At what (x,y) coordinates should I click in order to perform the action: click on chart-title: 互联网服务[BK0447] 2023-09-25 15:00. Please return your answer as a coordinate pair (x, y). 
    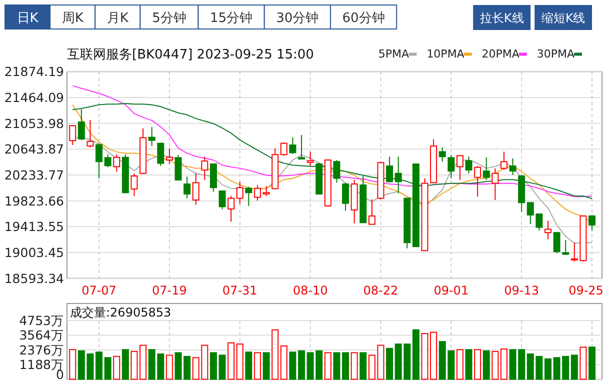
    Looking at the image, I should click on (190, 55).